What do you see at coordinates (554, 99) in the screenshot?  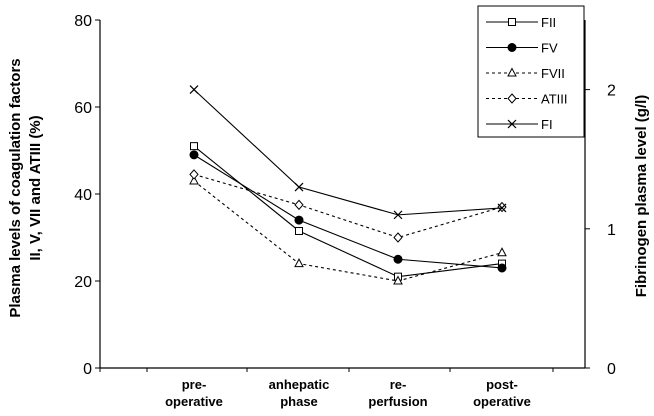 I see `legend-label-atiii: ATIII` at bounding box center [554, 99].